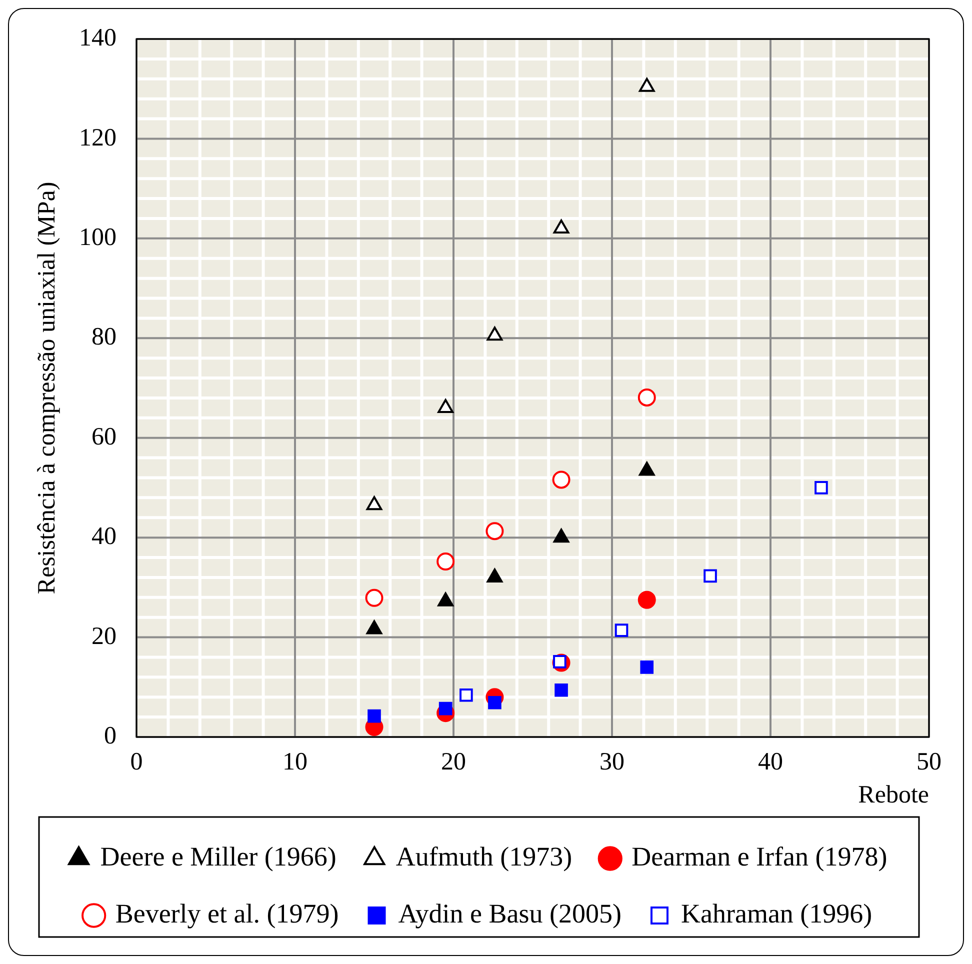 The height and width of the screenshot is (964, 972). What do you see at coordinates (47, 388) in the screenshot?
I see `y-axis-title: Resistência à compressão uniaxial (MPa)` at bounding box center [47, 388].